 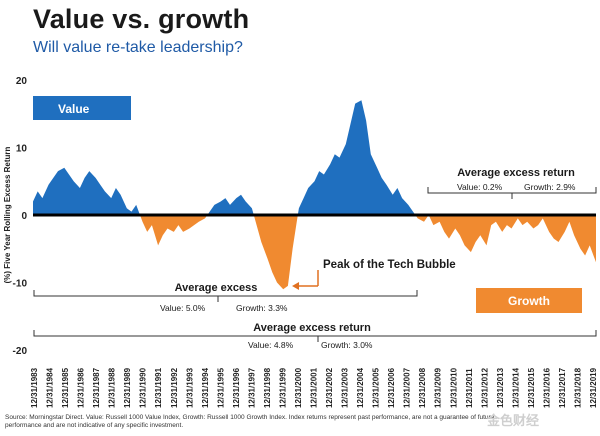 I want to click on x-tick-label: 12/31/1997, so click(x=251, y=387).